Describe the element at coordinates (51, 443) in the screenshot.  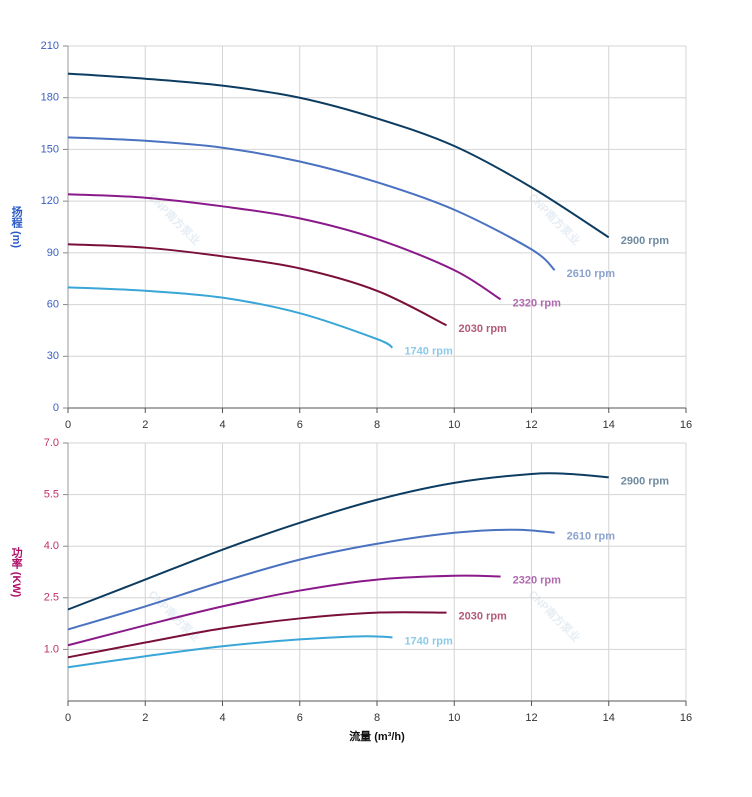
I see `y-tick-label: 7.0` at that location.